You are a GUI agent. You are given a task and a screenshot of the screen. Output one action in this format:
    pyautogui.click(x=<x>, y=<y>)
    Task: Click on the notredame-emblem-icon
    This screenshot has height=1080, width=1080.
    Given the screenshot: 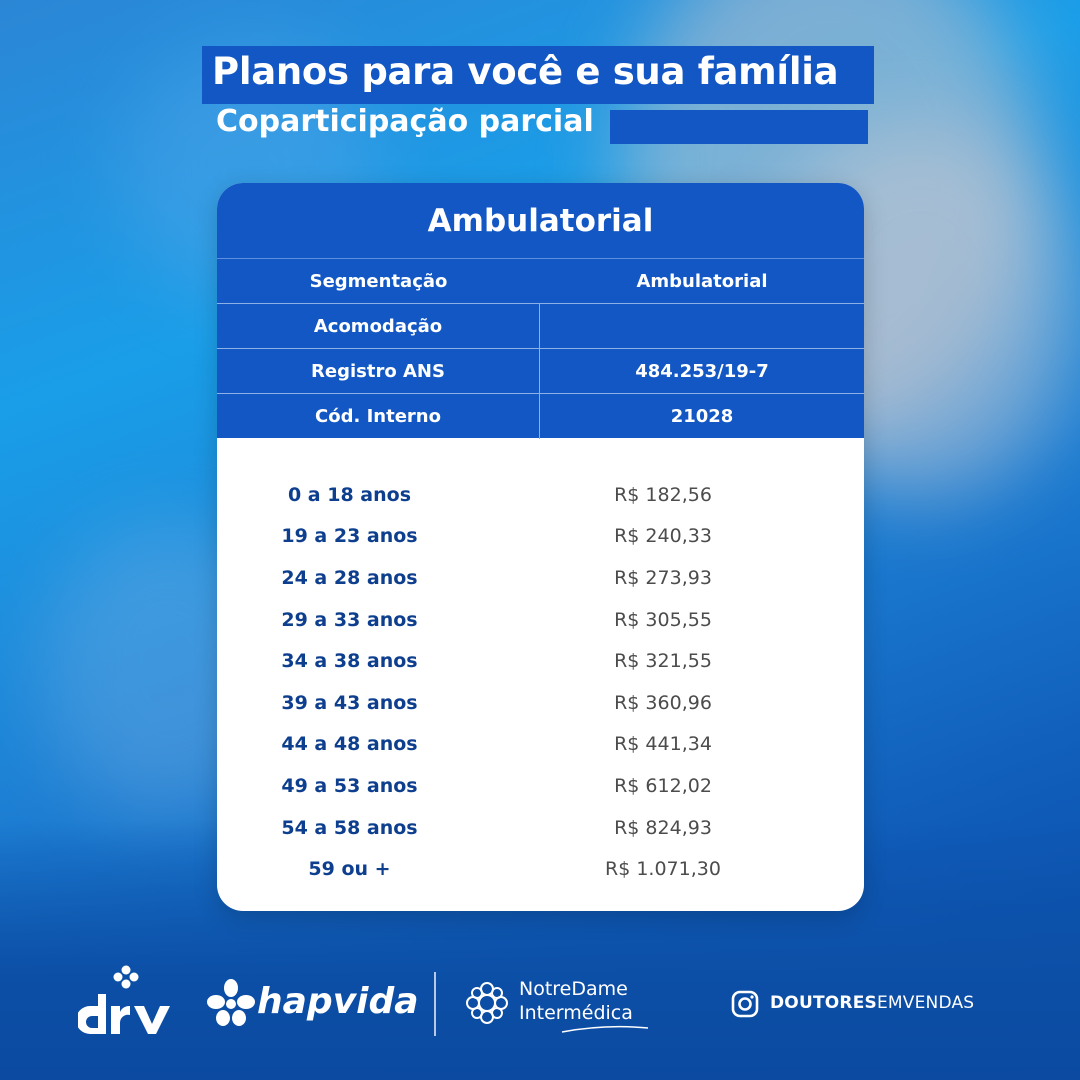 What is the action you would take?
    pyautogui.click(x=487, y=1003)
    